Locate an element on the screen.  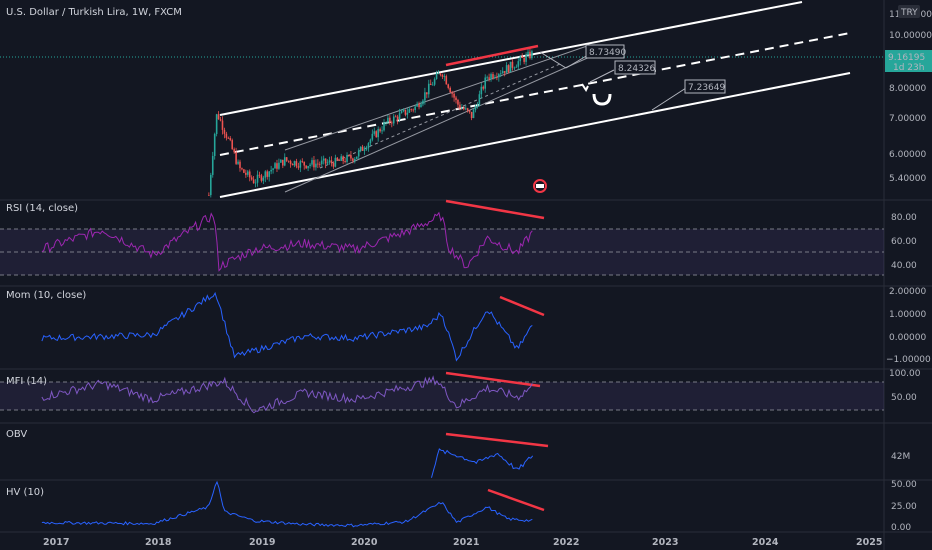
x-tick-2018: 2018 is located at coordinates (158, 542).